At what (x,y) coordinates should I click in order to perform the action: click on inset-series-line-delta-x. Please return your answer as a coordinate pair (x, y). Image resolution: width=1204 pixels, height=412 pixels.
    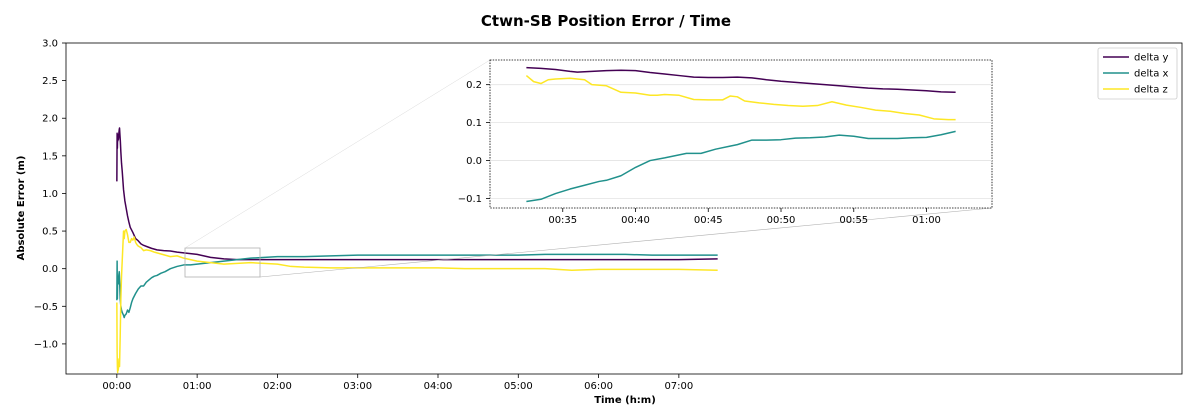
    Looking at the image, I should click on (741, 166).